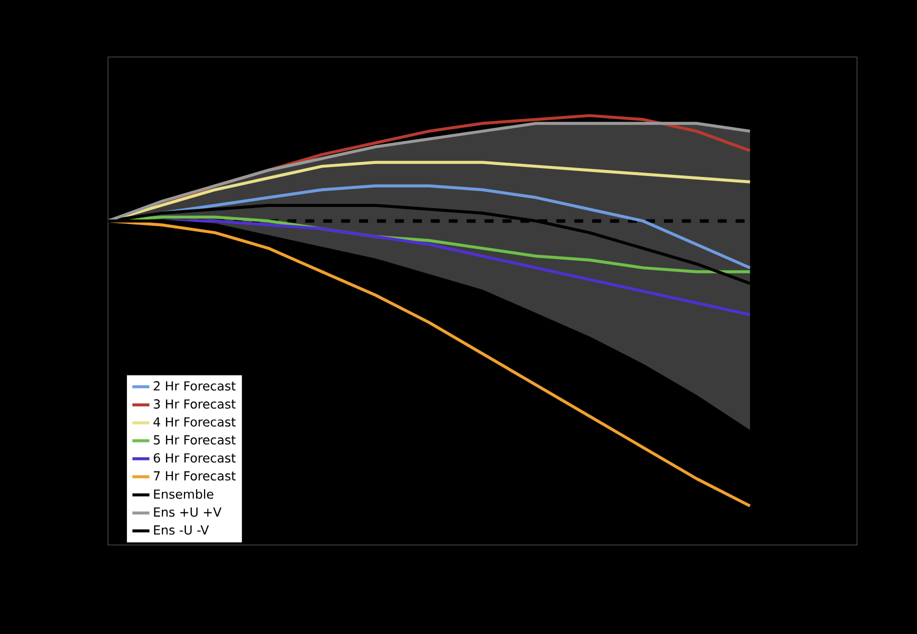 The image size is (917, 634). I want to click on legend-label: Ensemble, so click(184, 494).